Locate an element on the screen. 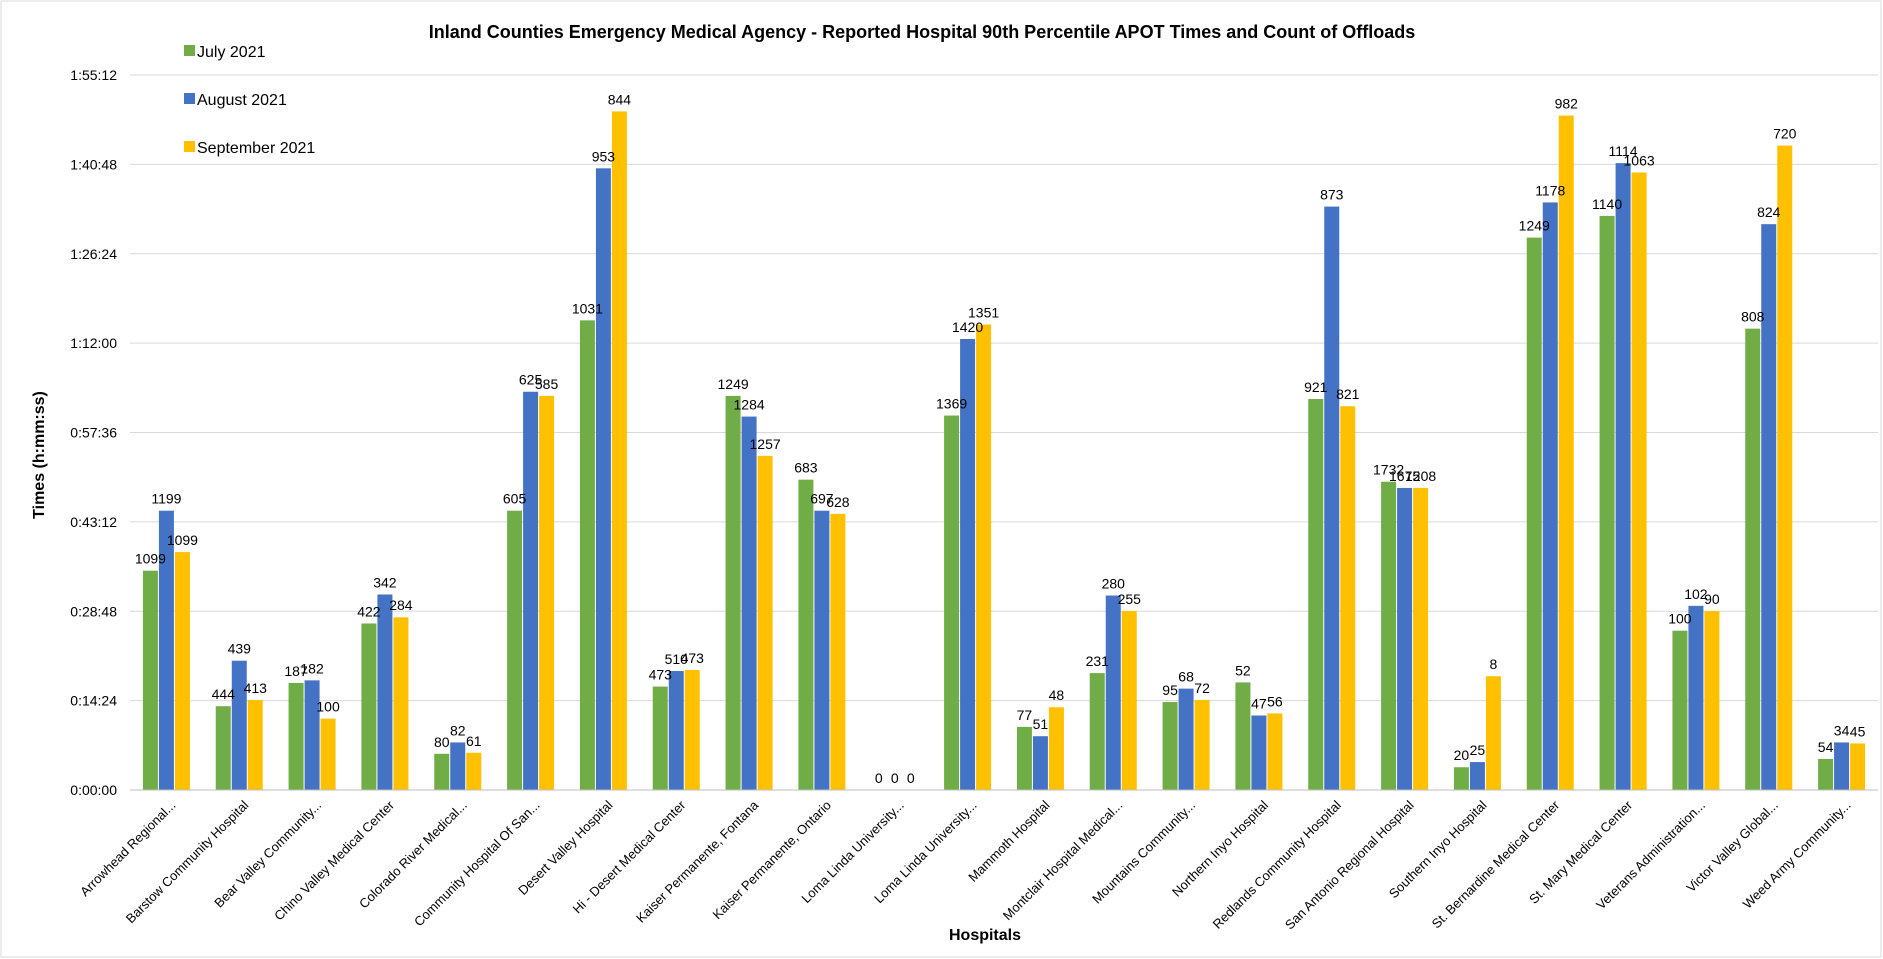 Image resolution: width=1883 pixels, height=959 pixels. data-label: 982 is located at coordinates (1567, 104).